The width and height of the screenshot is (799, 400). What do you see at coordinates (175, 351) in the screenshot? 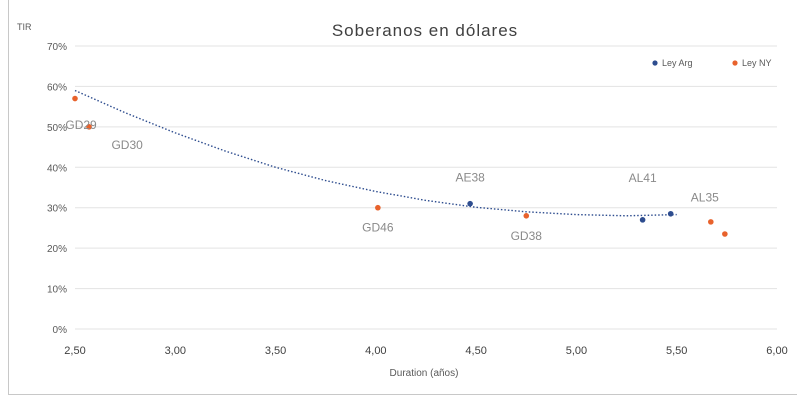
I see `x-tick-label: 3,00` at bounding box center [175, 351].